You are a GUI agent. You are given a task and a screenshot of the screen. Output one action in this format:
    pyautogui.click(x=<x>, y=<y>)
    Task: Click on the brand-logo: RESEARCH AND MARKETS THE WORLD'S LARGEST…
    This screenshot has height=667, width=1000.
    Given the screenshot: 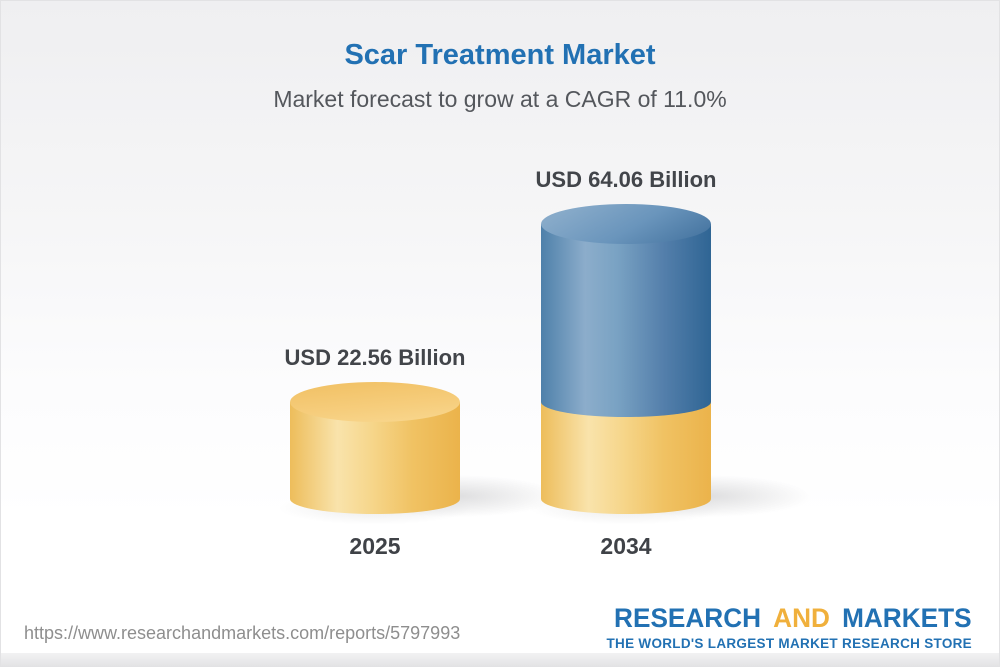 What is the action you would take?
    pyautogui.click(x=787, y=627)
    